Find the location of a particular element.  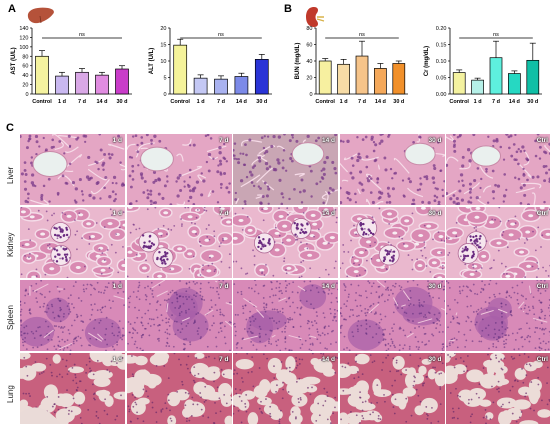

y-axis-label: BUN (mg/dL) is located at coordinates (298, 61).